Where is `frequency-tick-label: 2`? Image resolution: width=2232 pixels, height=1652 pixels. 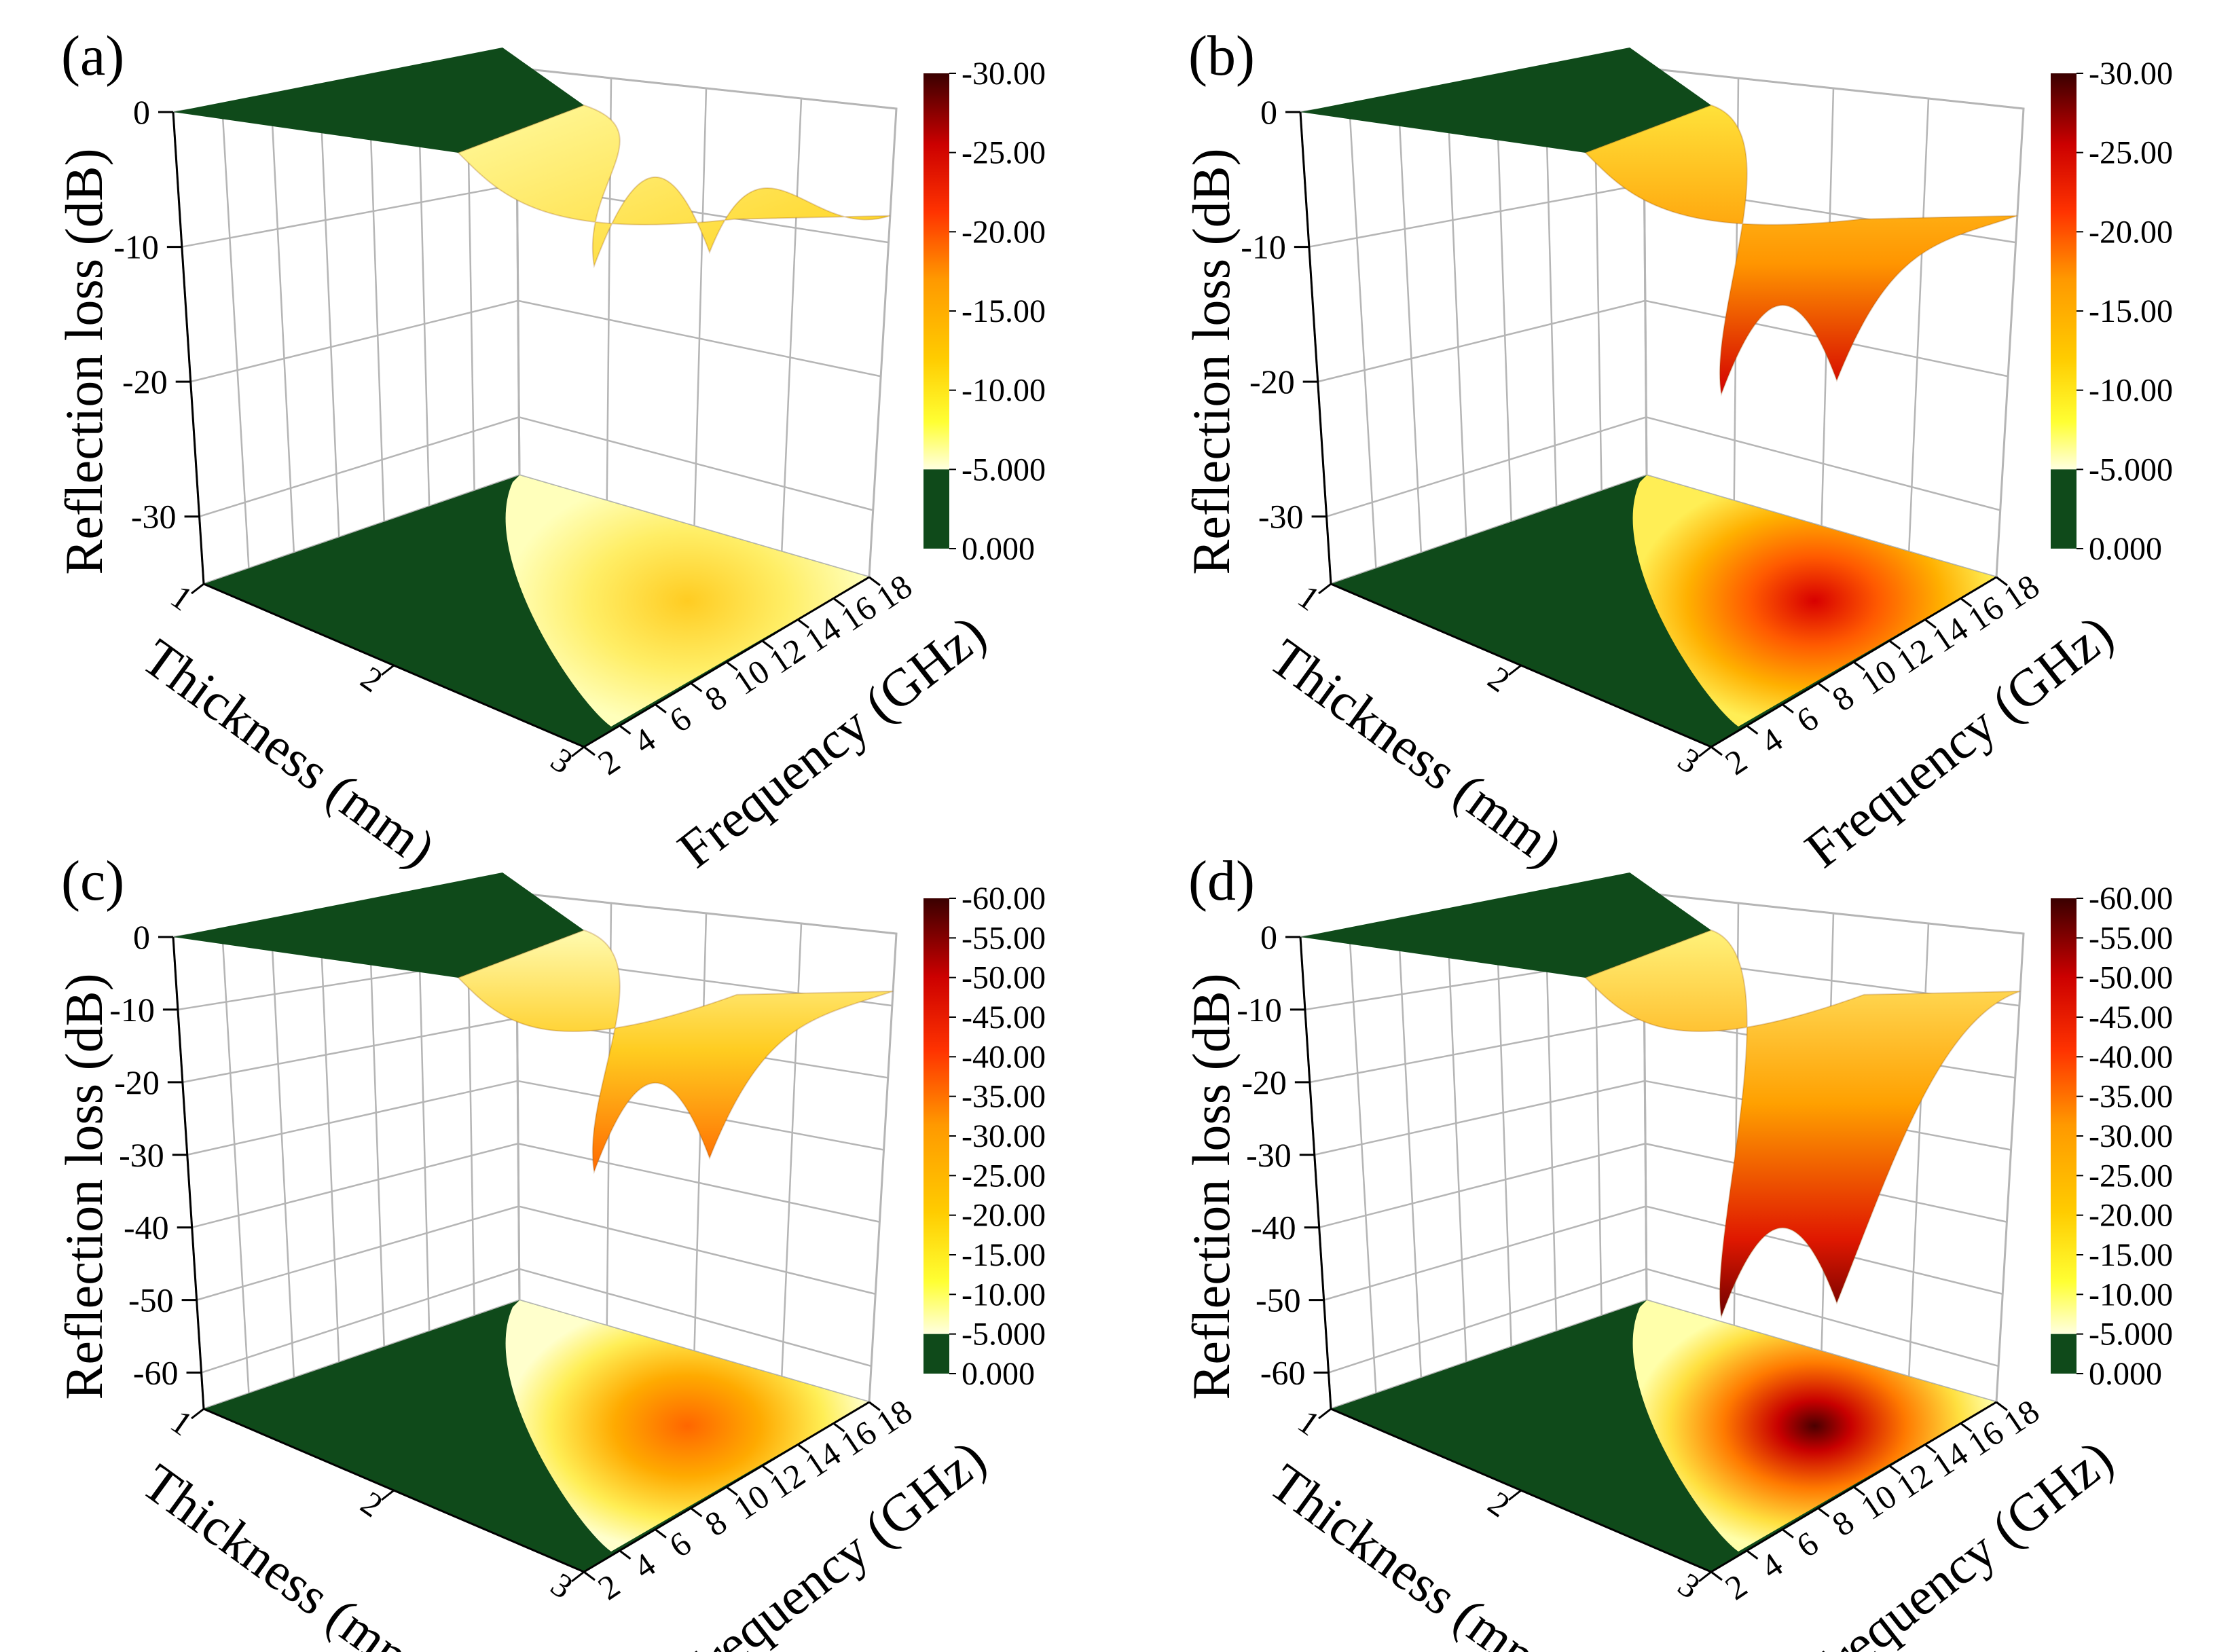
frequency-tick-label: 2 is located at coordinates (1735, 1587).